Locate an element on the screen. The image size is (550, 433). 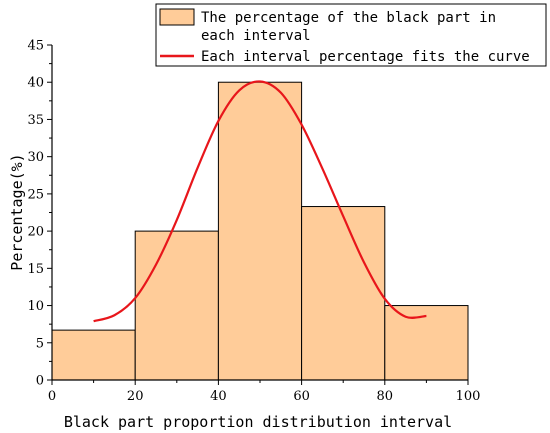
y-axis-title: Percentage(%) is located at coordinates (17, 211).